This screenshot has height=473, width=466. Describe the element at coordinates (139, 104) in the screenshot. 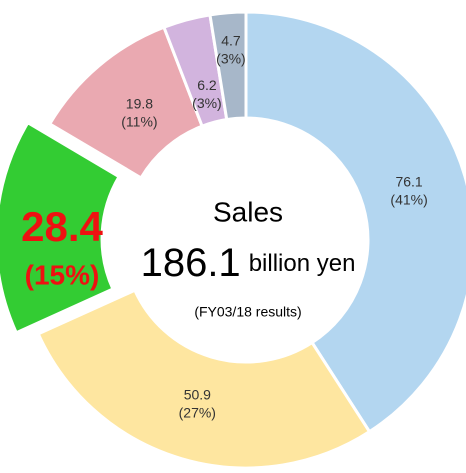

I see `value-label: 19.8` at that location.